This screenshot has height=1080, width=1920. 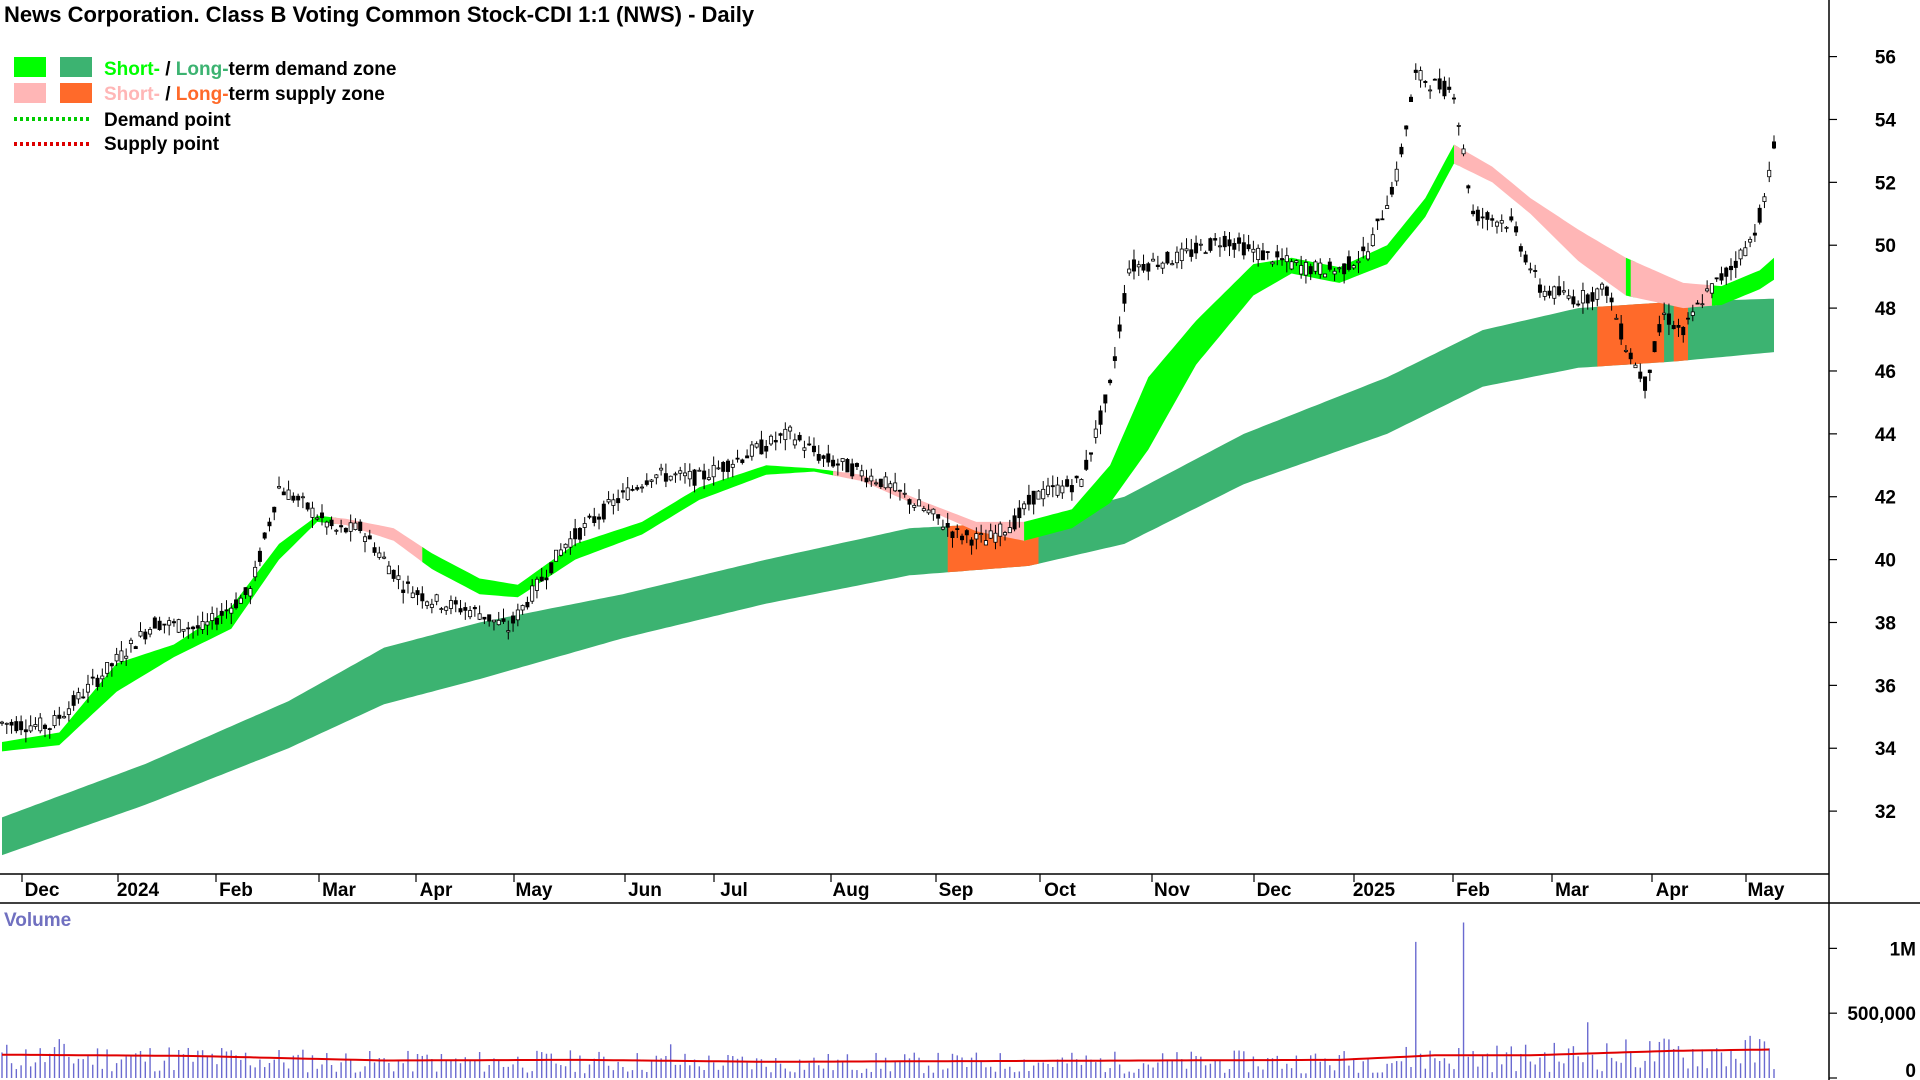 What do you see at coordinates (1885, 498) in the screenshot?
I see `y-tick-label: 42` at bounding box center [1885, 498].